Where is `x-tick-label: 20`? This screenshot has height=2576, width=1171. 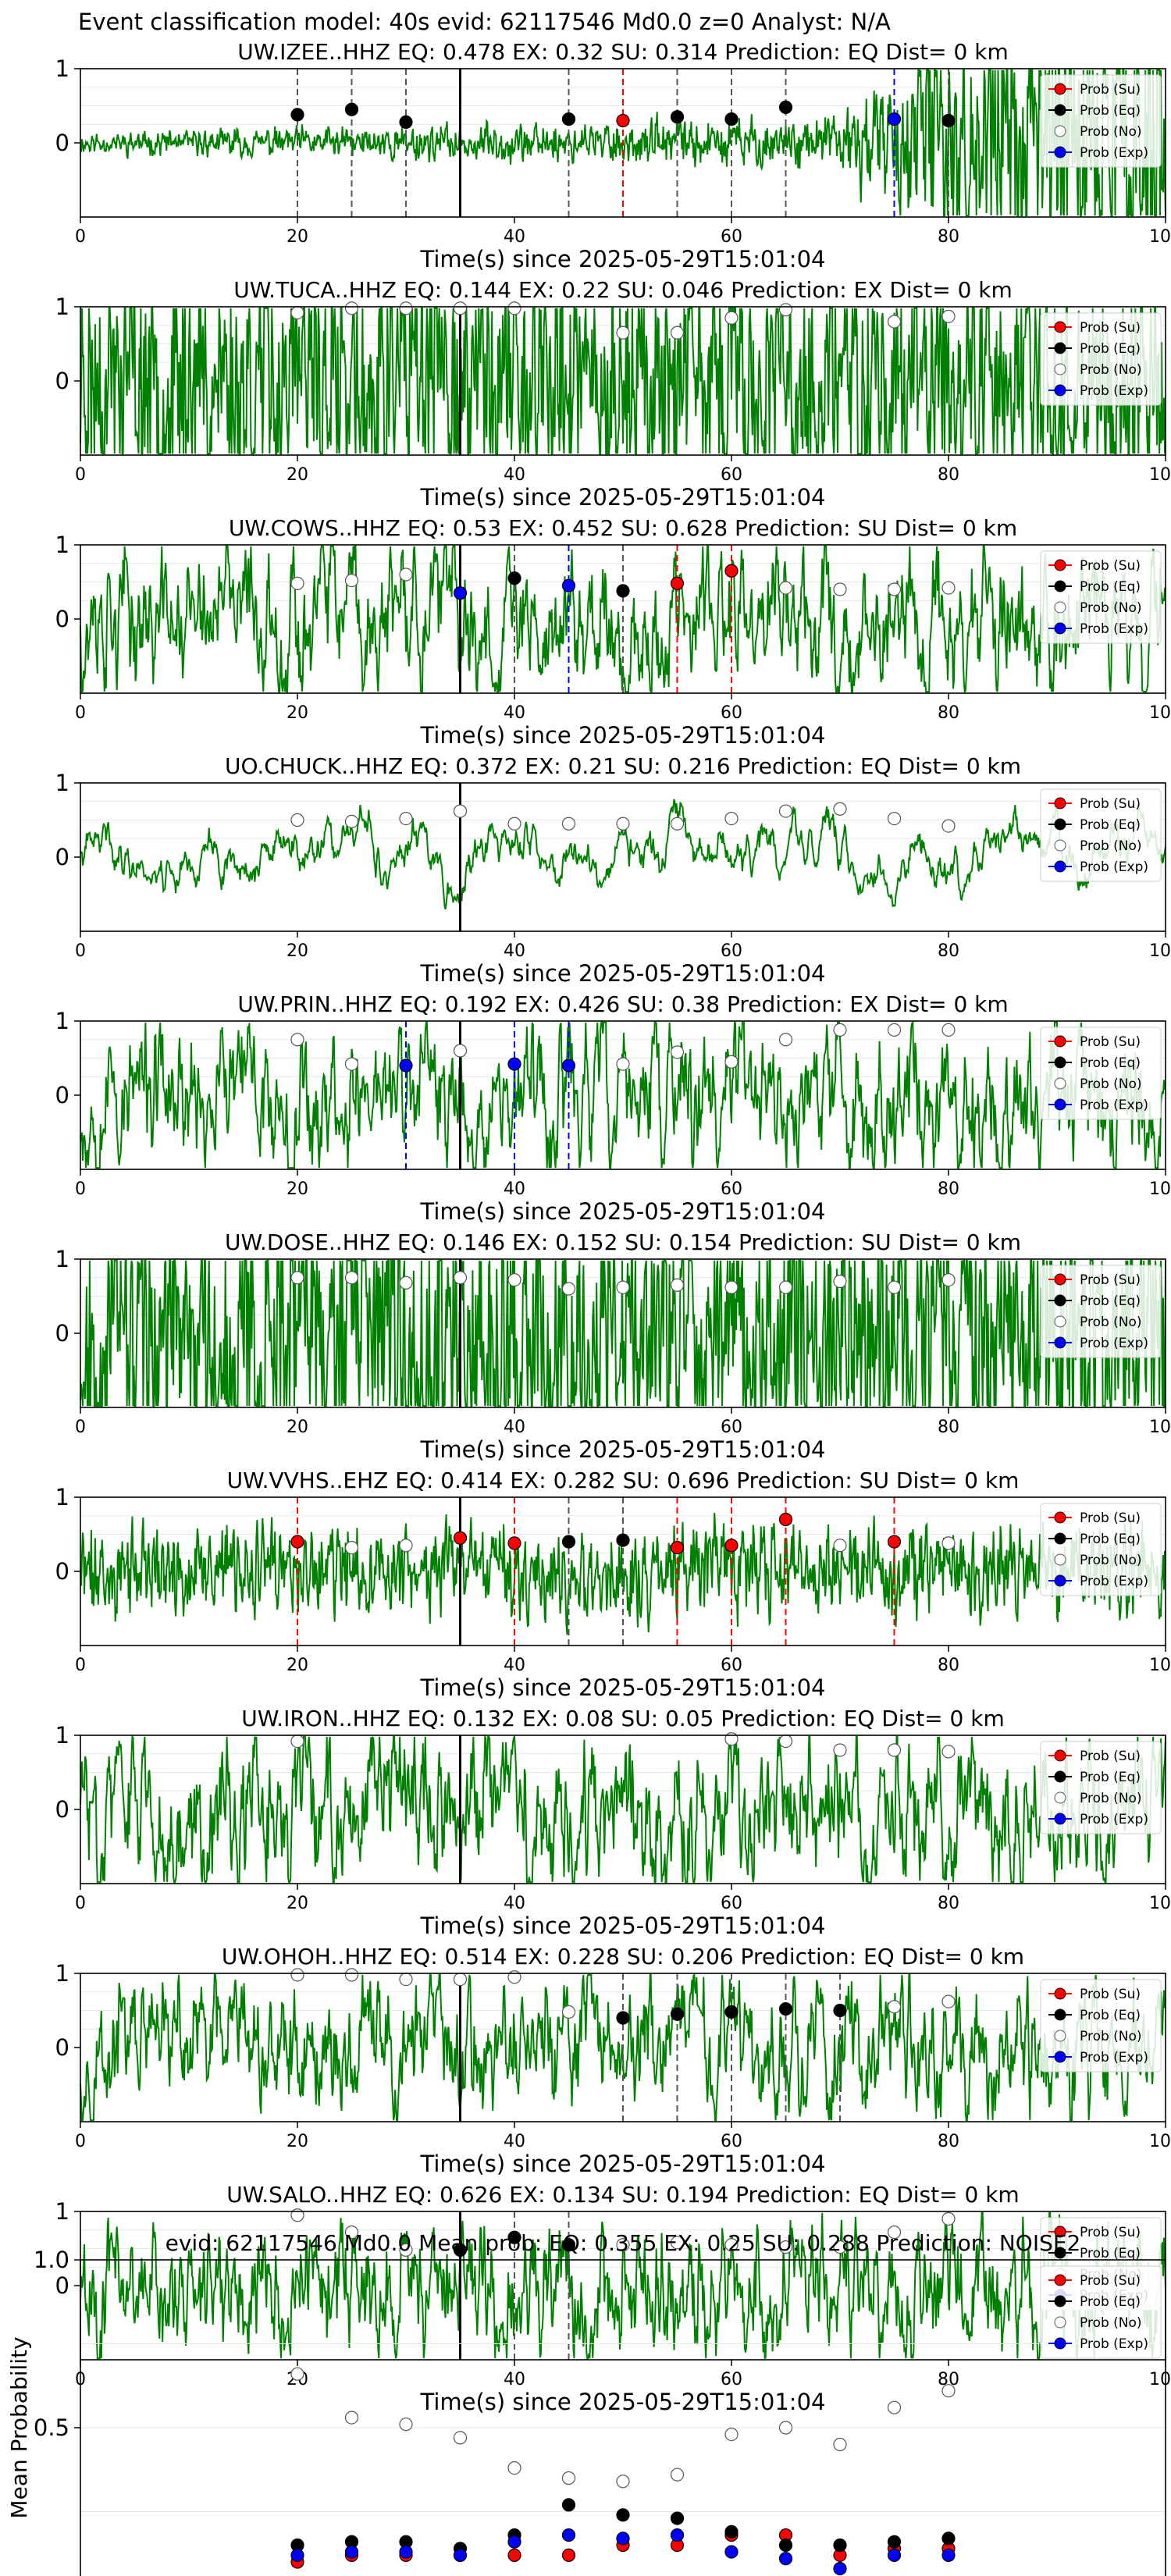 x-tick-label: 20 is located at coordinates (297, 475).